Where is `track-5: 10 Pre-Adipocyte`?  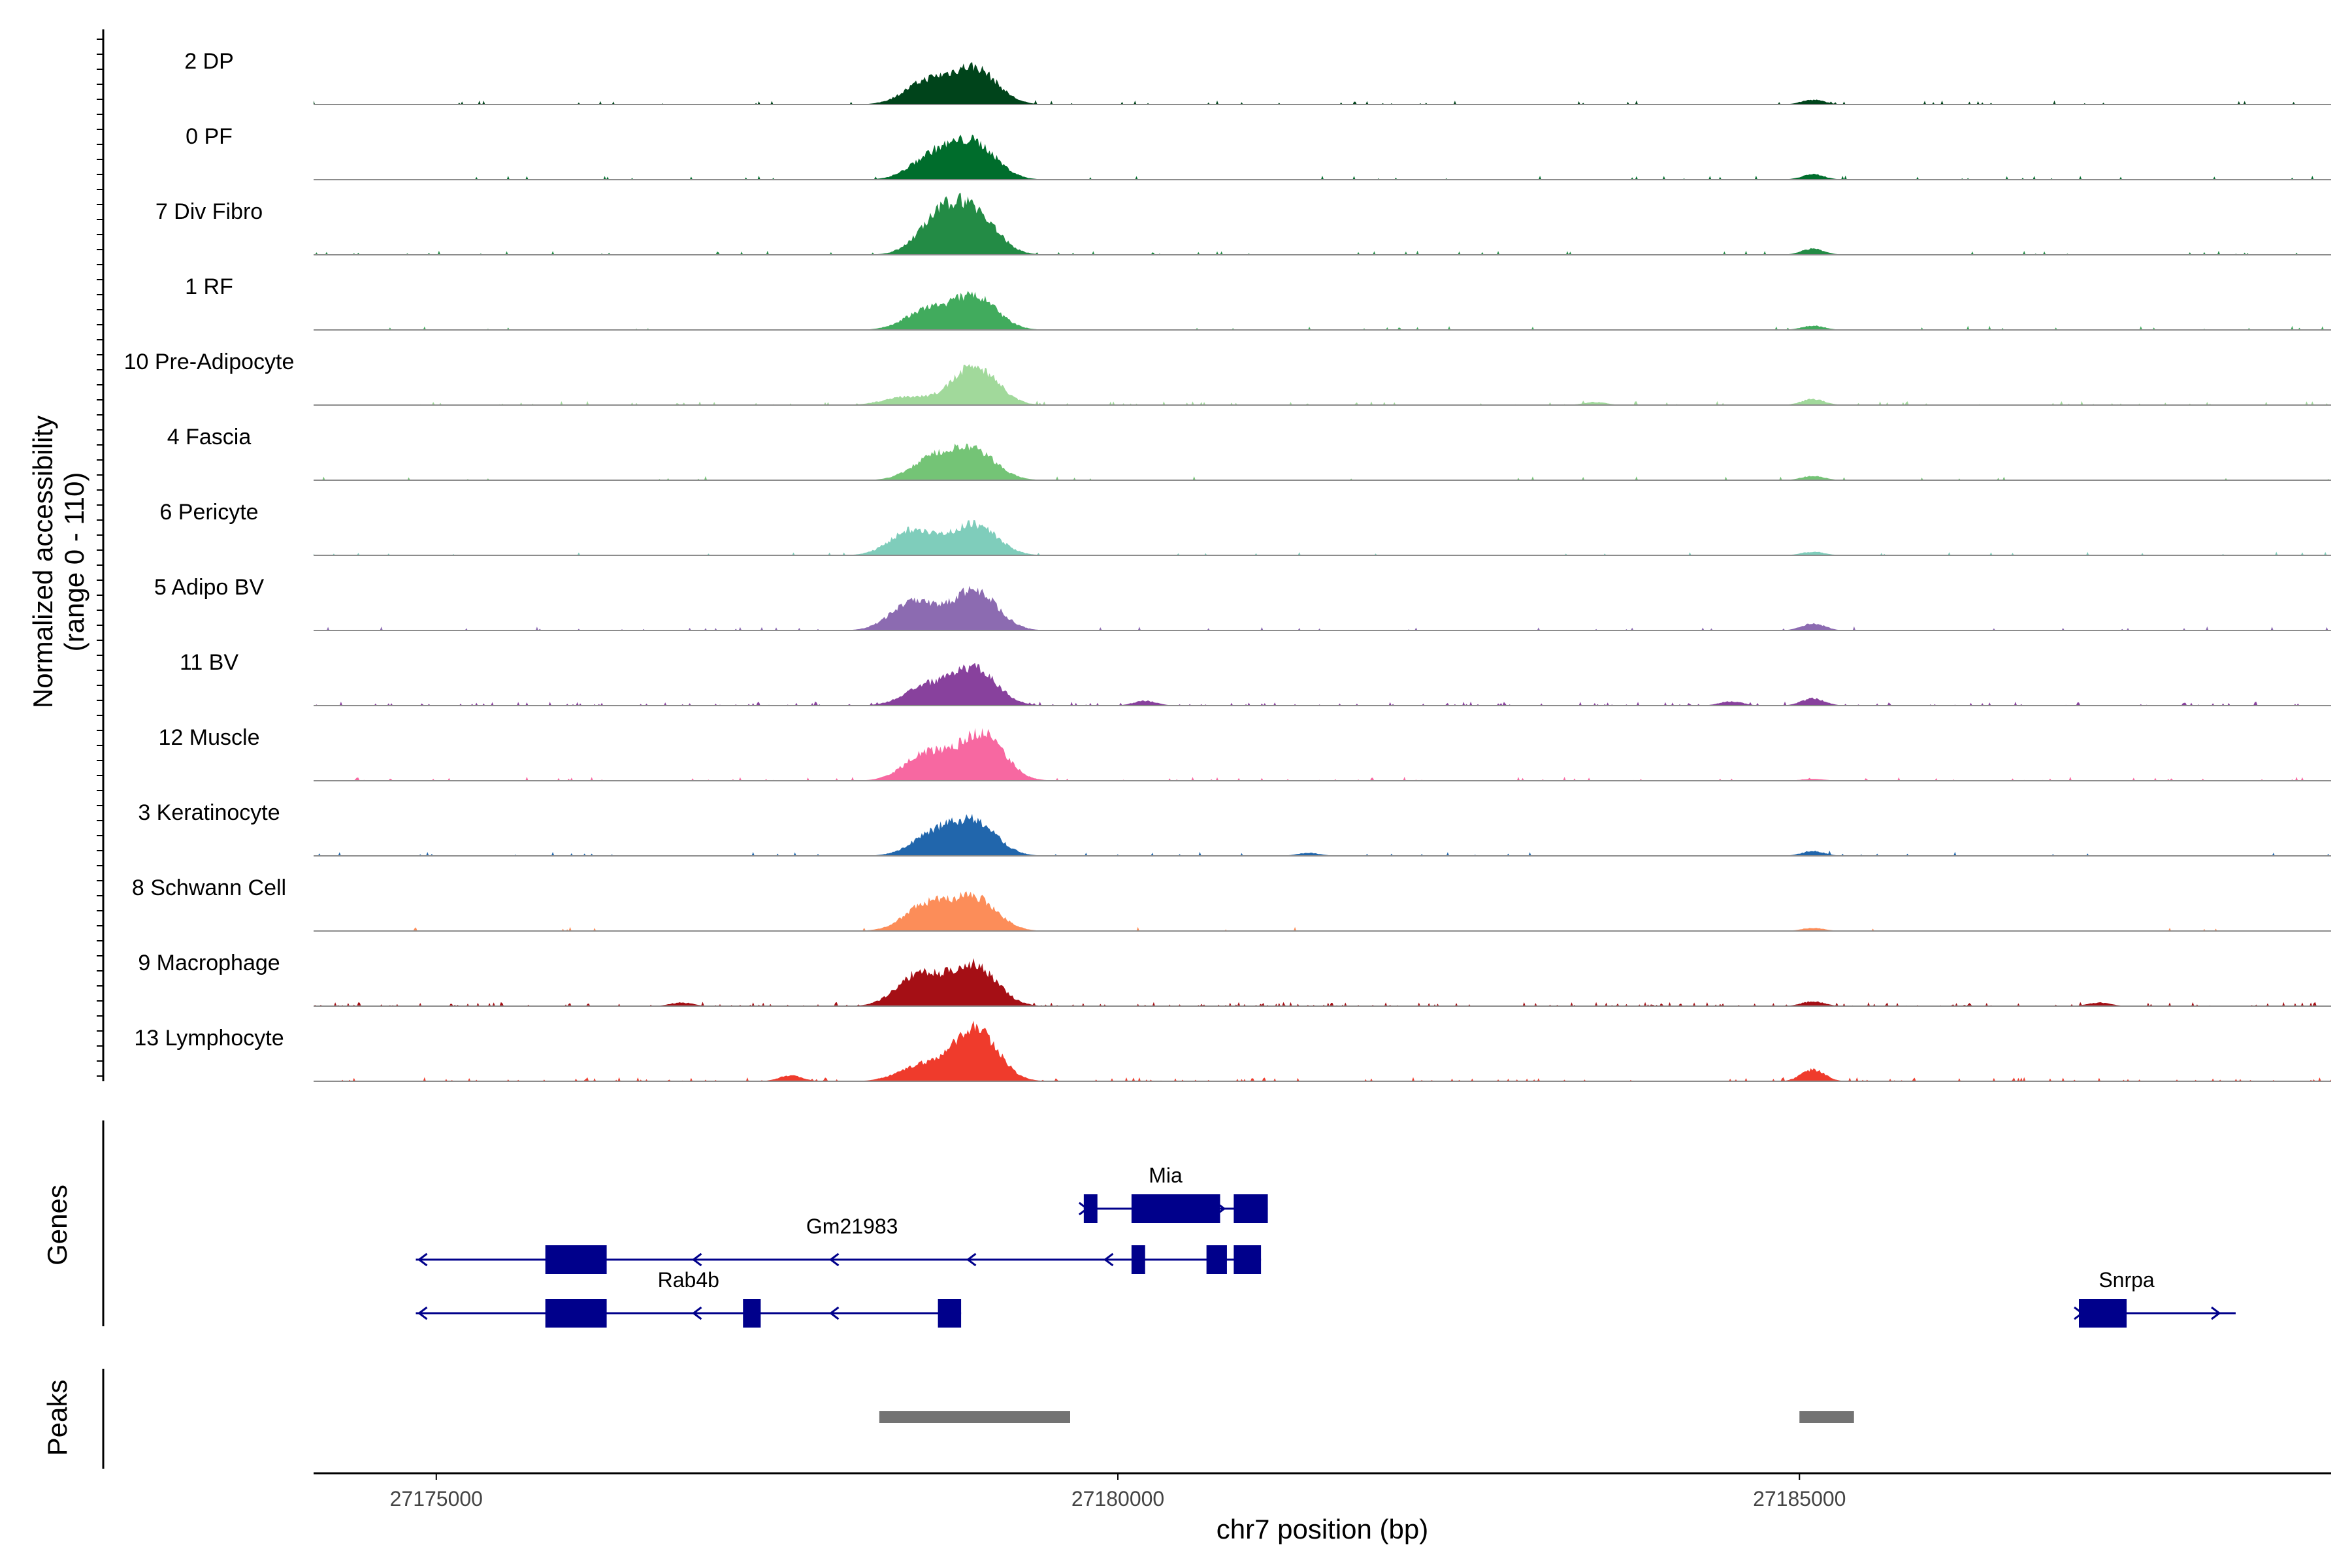 track-5: 10 Pre-Adipocyte is located at coordinates (1227, 378).